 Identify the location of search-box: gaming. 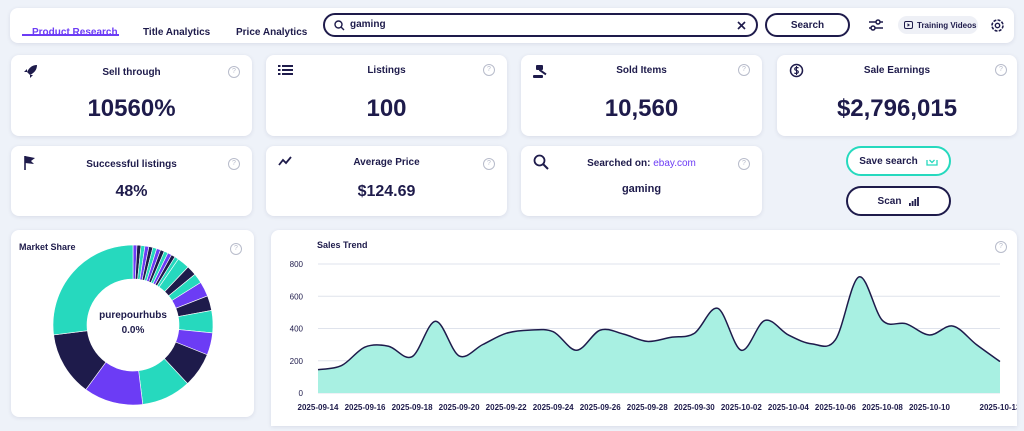
(540, 25).